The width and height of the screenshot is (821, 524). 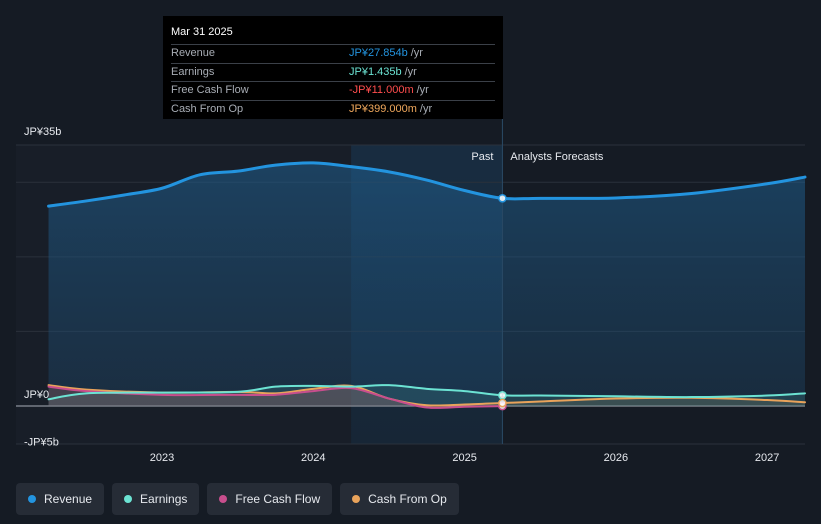 What do you see at coordinates (68, 499) in the screenshot?
I see `legend-label: Revenue` at bounding box center [68, 499].